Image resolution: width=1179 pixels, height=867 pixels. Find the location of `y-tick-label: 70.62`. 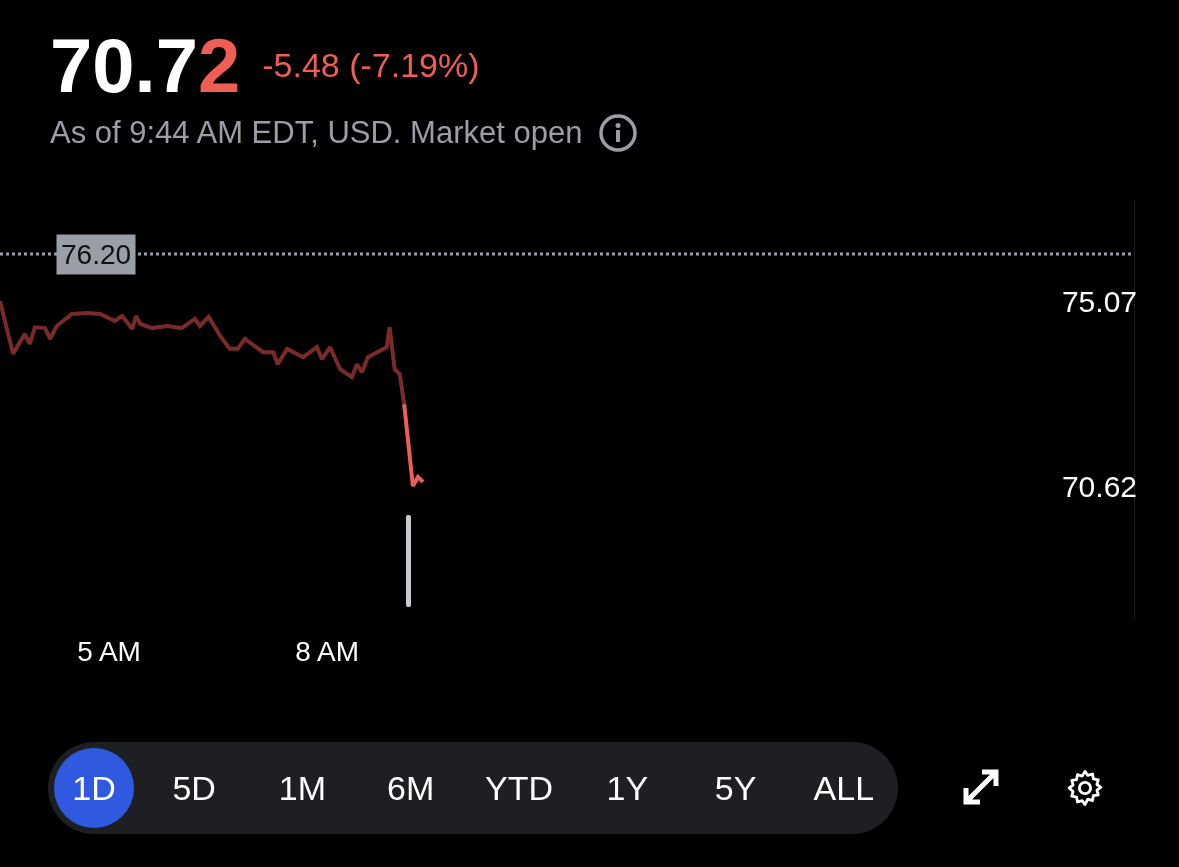

y-tick-label: 70.62 is located at coordinates (1099, 486).